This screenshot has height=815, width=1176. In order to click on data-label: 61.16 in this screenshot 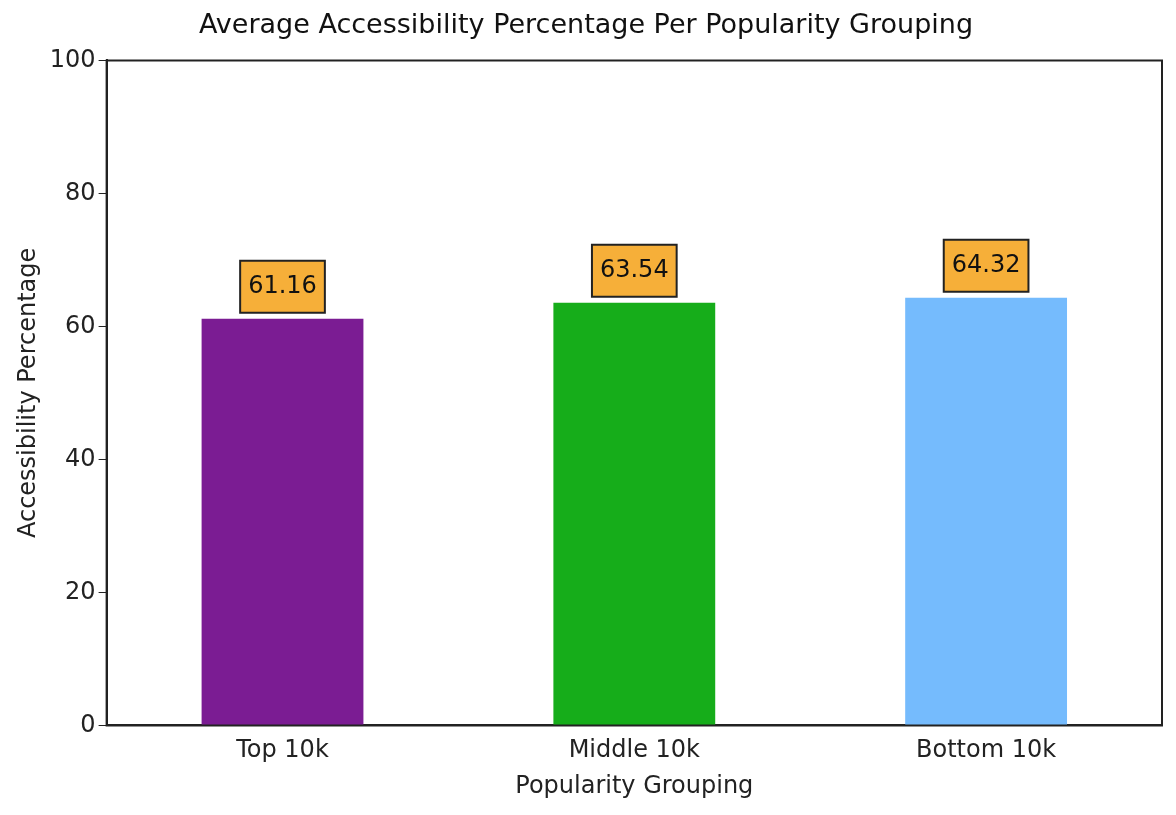, I will do `click(282, 284)`.